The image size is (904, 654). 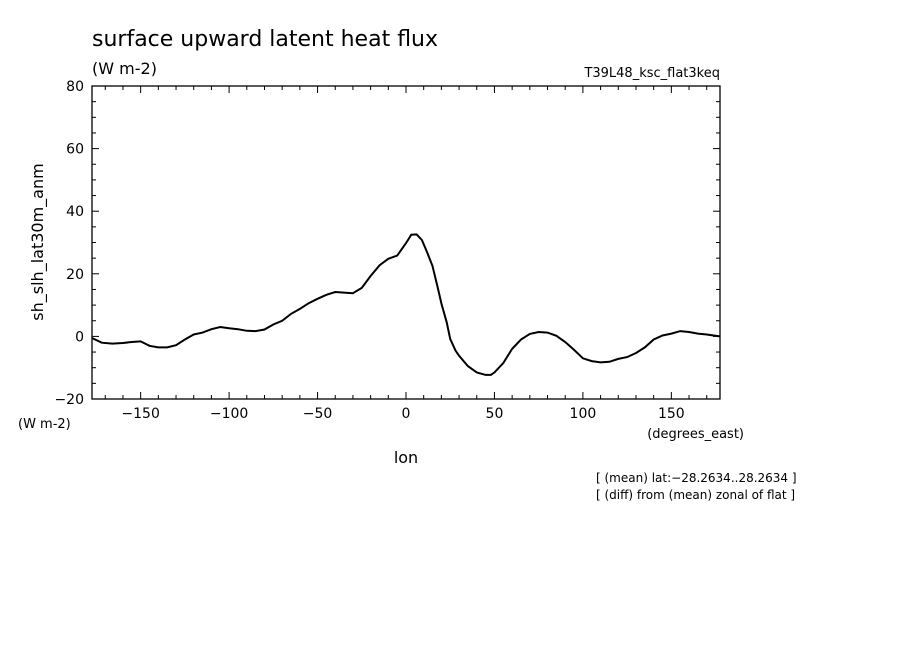 What do you see at coordinates (75, 87) in the screenshot?
I see `y-tick-label: 80` at bounding box center [75, 87].